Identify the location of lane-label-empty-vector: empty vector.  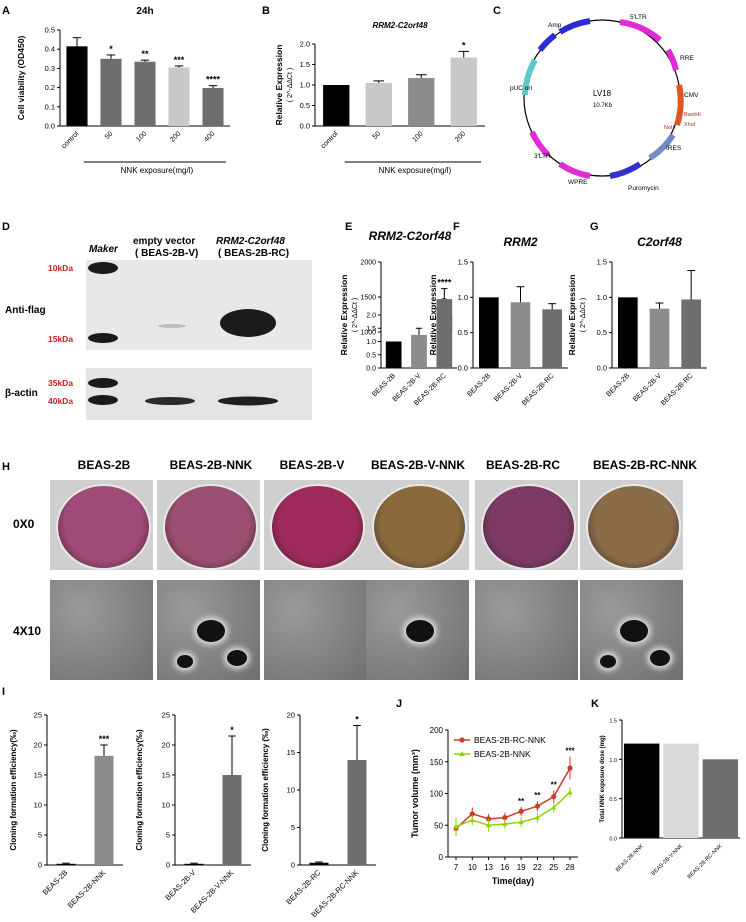
(164, 241).